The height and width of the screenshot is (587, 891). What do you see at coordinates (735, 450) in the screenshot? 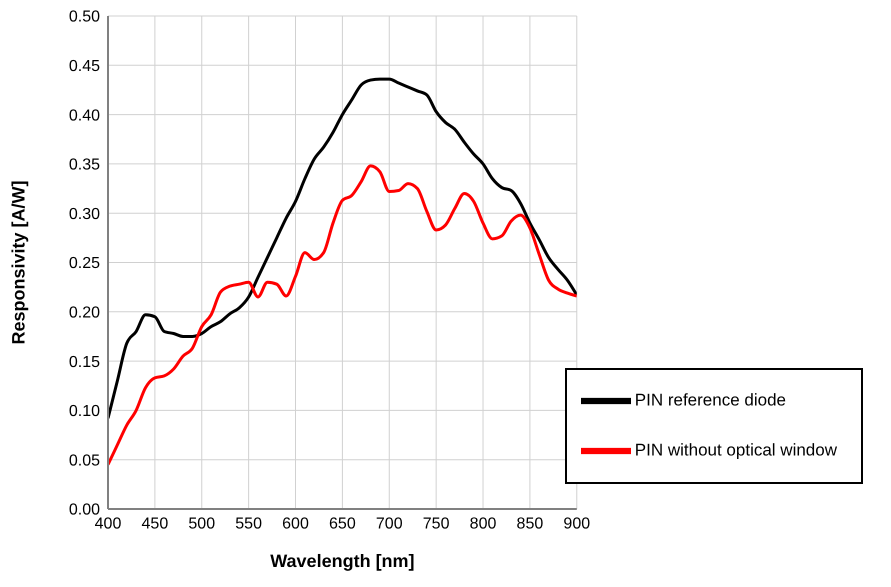
I see `legend-label: PIN without optical window` at bounding box center [735, 450].